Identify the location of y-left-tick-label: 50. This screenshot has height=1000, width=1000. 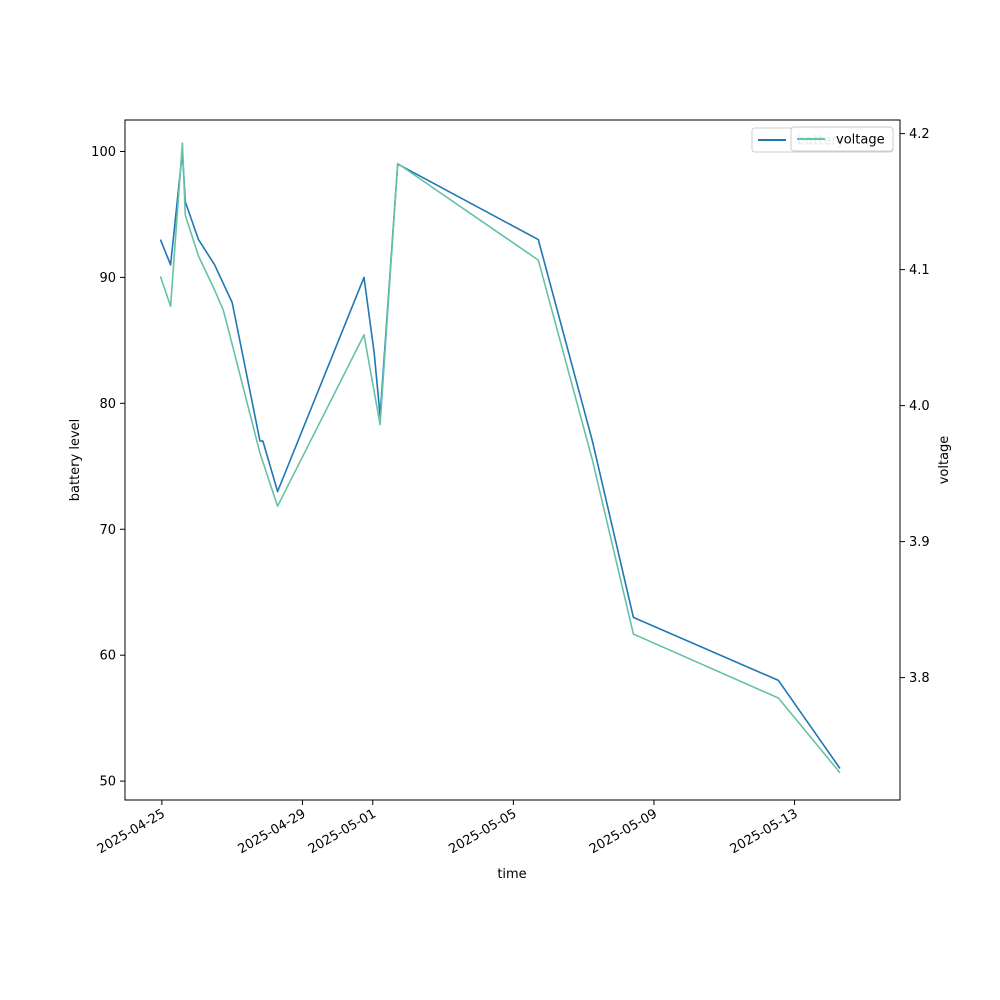
(107, 782).